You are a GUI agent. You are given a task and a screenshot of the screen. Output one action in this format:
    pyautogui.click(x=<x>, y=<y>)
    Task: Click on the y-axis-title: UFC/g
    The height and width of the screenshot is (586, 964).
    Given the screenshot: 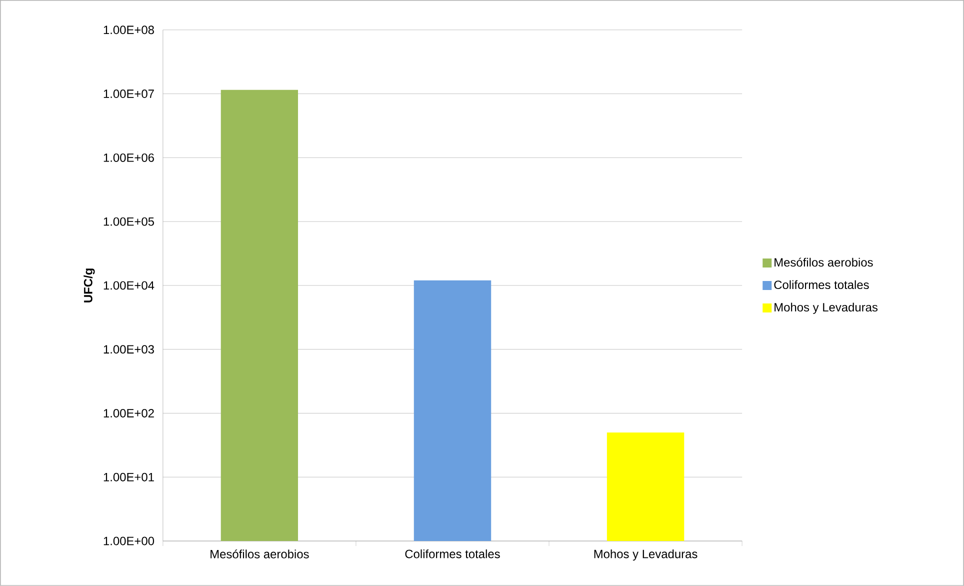 What is the action you would take?
    pyautogui.click(x=89, y=285)
    